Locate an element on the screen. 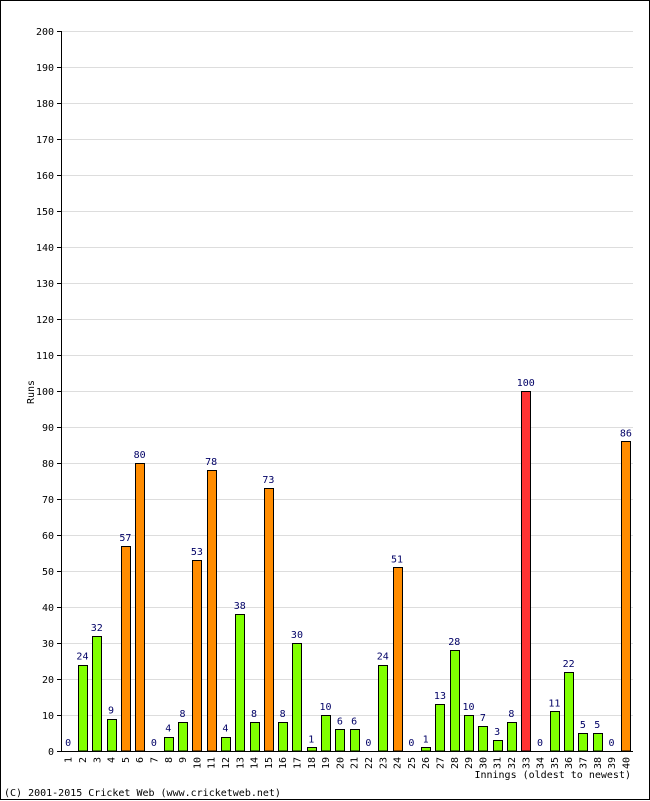 This screenshot has width=650, height=801. data-label: 1 is located at coordinates (426, 739).